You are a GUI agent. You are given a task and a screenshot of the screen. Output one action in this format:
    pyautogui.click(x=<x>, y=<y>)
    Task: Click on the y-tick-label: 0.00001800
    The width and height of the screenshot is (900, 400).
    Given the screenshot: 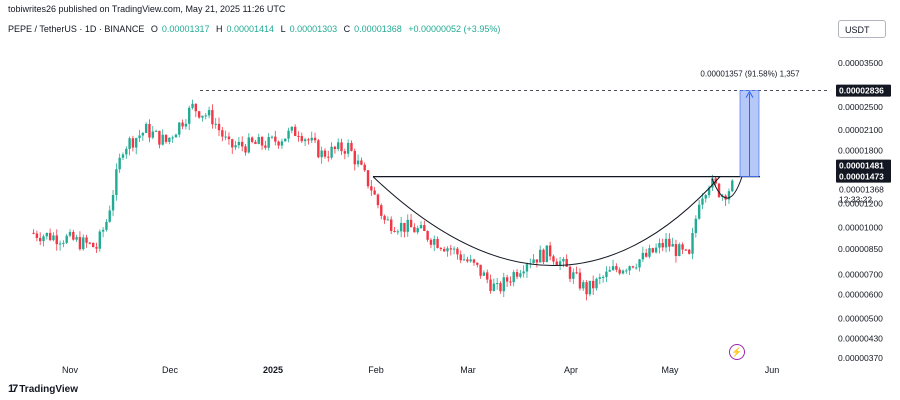 What is the action you would take?
    pyautogui.click(x=860, y=150)
    